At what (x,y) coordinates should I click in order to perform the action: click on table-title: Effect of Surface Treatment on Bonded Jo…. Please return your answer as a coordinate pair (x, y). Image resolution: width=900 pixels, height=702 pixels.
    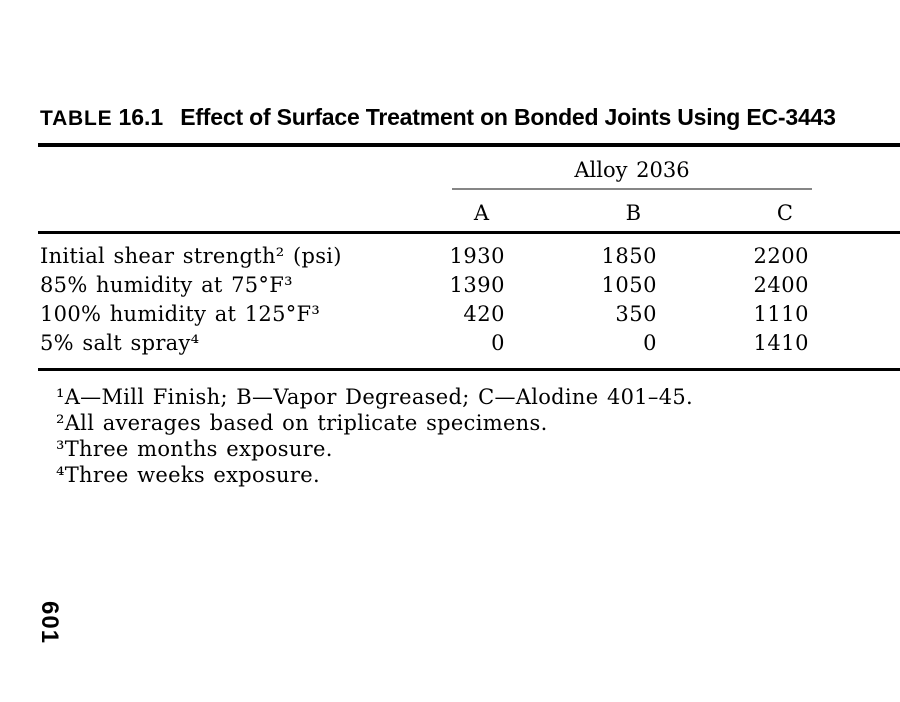
    Looking at the image, I should click on (508, 117).